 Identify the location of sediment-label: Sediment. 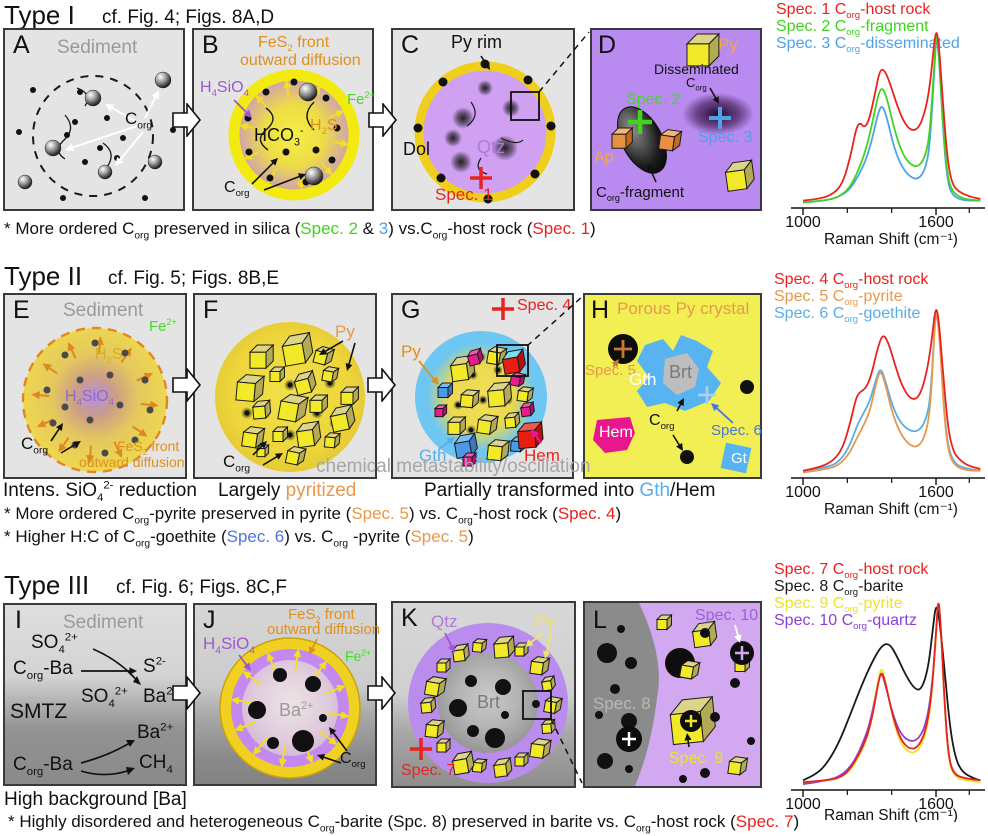
(97, 47).